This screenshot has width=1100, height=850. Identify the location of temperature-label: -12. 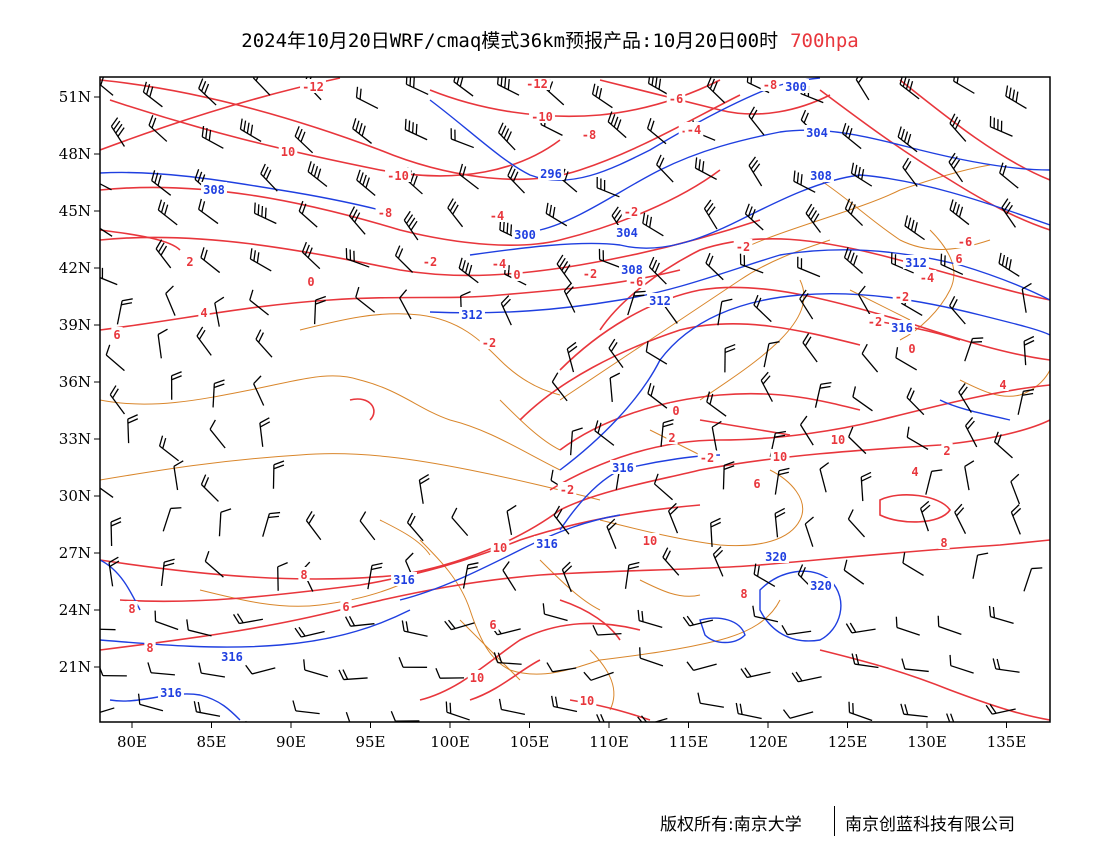
(537, 84).